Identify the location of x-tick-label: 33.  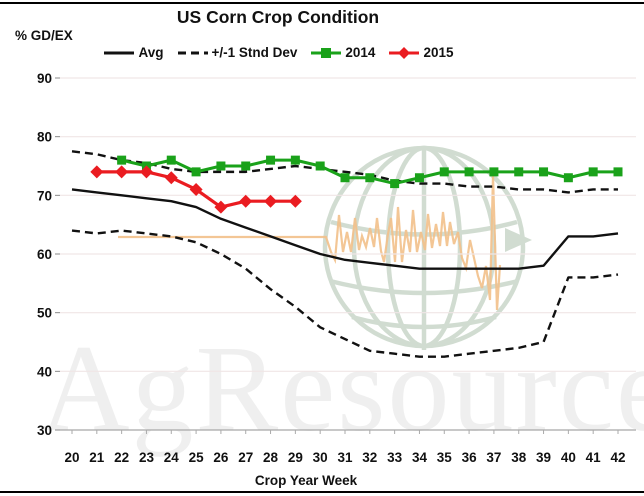
(395, 457).